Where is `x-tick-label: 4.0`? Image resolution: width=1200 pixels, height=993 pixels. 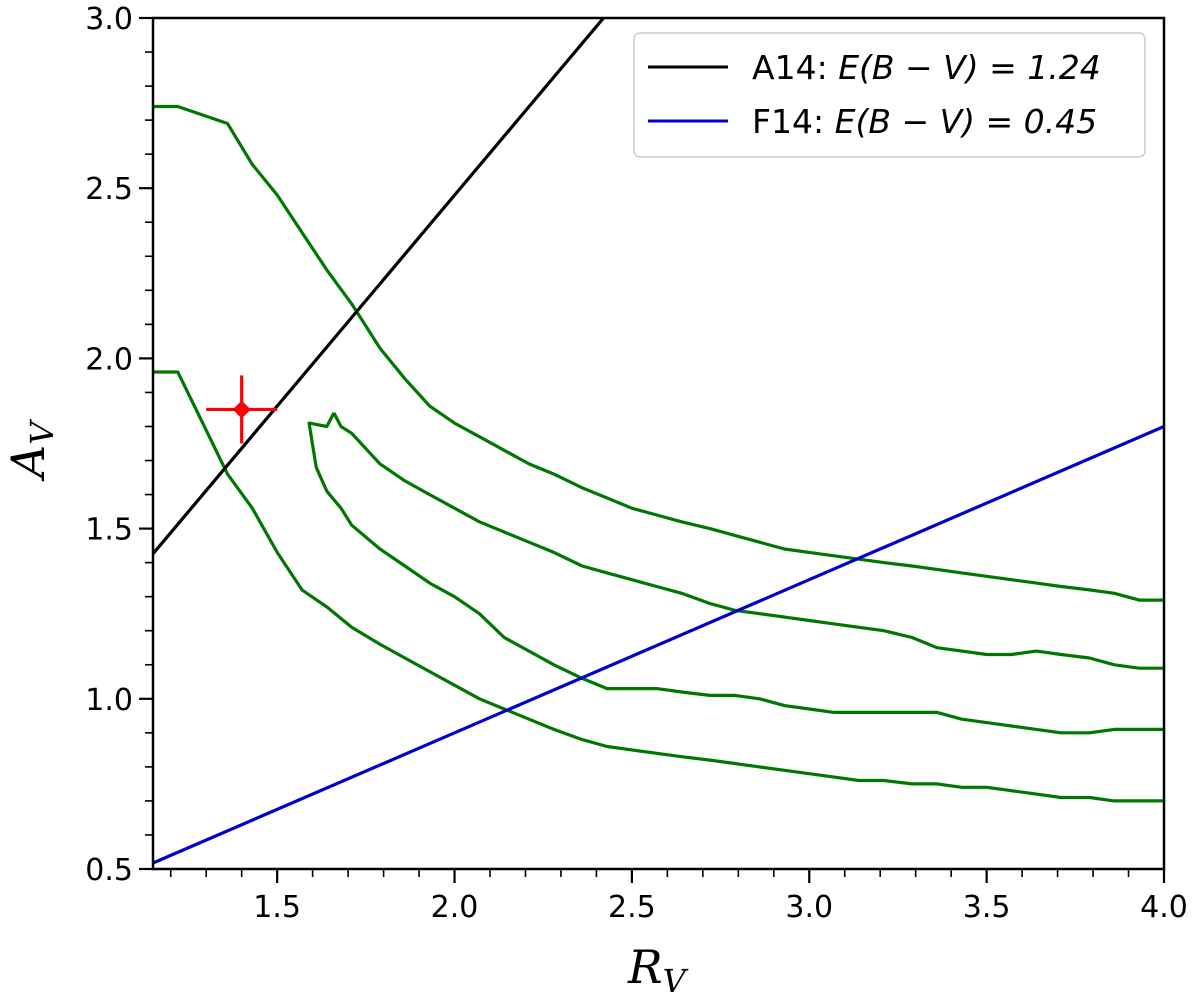 x-tick-label: 4.0 is located at coordinates (1164, 907).